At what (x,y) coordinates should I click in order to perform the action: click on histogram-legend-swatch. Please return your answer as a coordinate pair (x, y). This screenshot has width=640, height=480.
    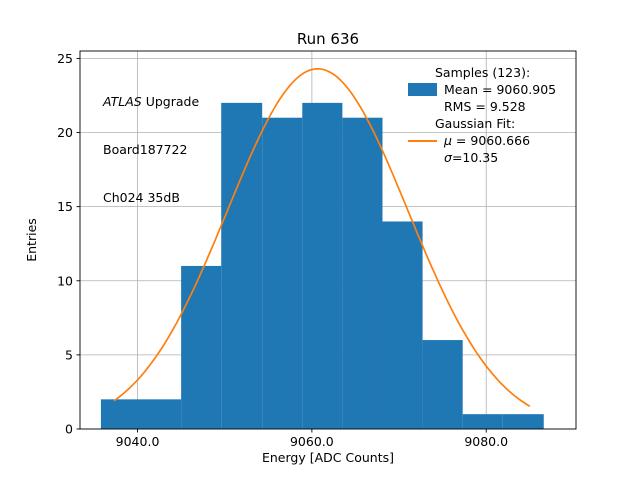
    Looking at the image, I should click on (422, 89).